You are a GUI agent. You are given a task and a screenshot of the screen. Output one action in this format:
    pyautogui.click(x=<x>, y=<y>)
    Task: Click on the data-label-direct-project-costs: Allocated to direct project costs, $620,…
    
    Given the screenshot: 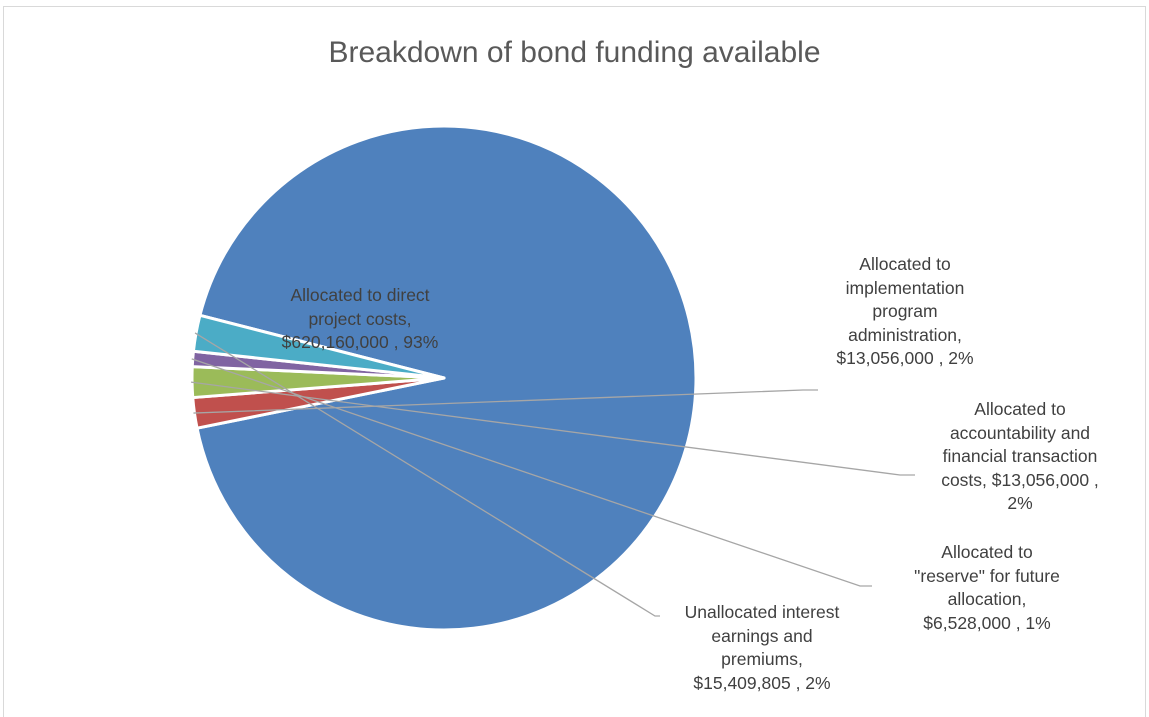 What is the action you would take?
    pyautogui.click(x=360, y=318)
    